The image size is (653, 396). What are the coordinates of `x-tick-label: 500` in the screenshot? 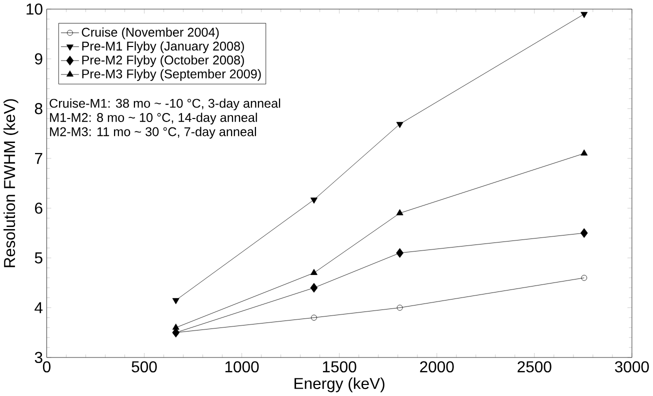 It's located at (144, 367).